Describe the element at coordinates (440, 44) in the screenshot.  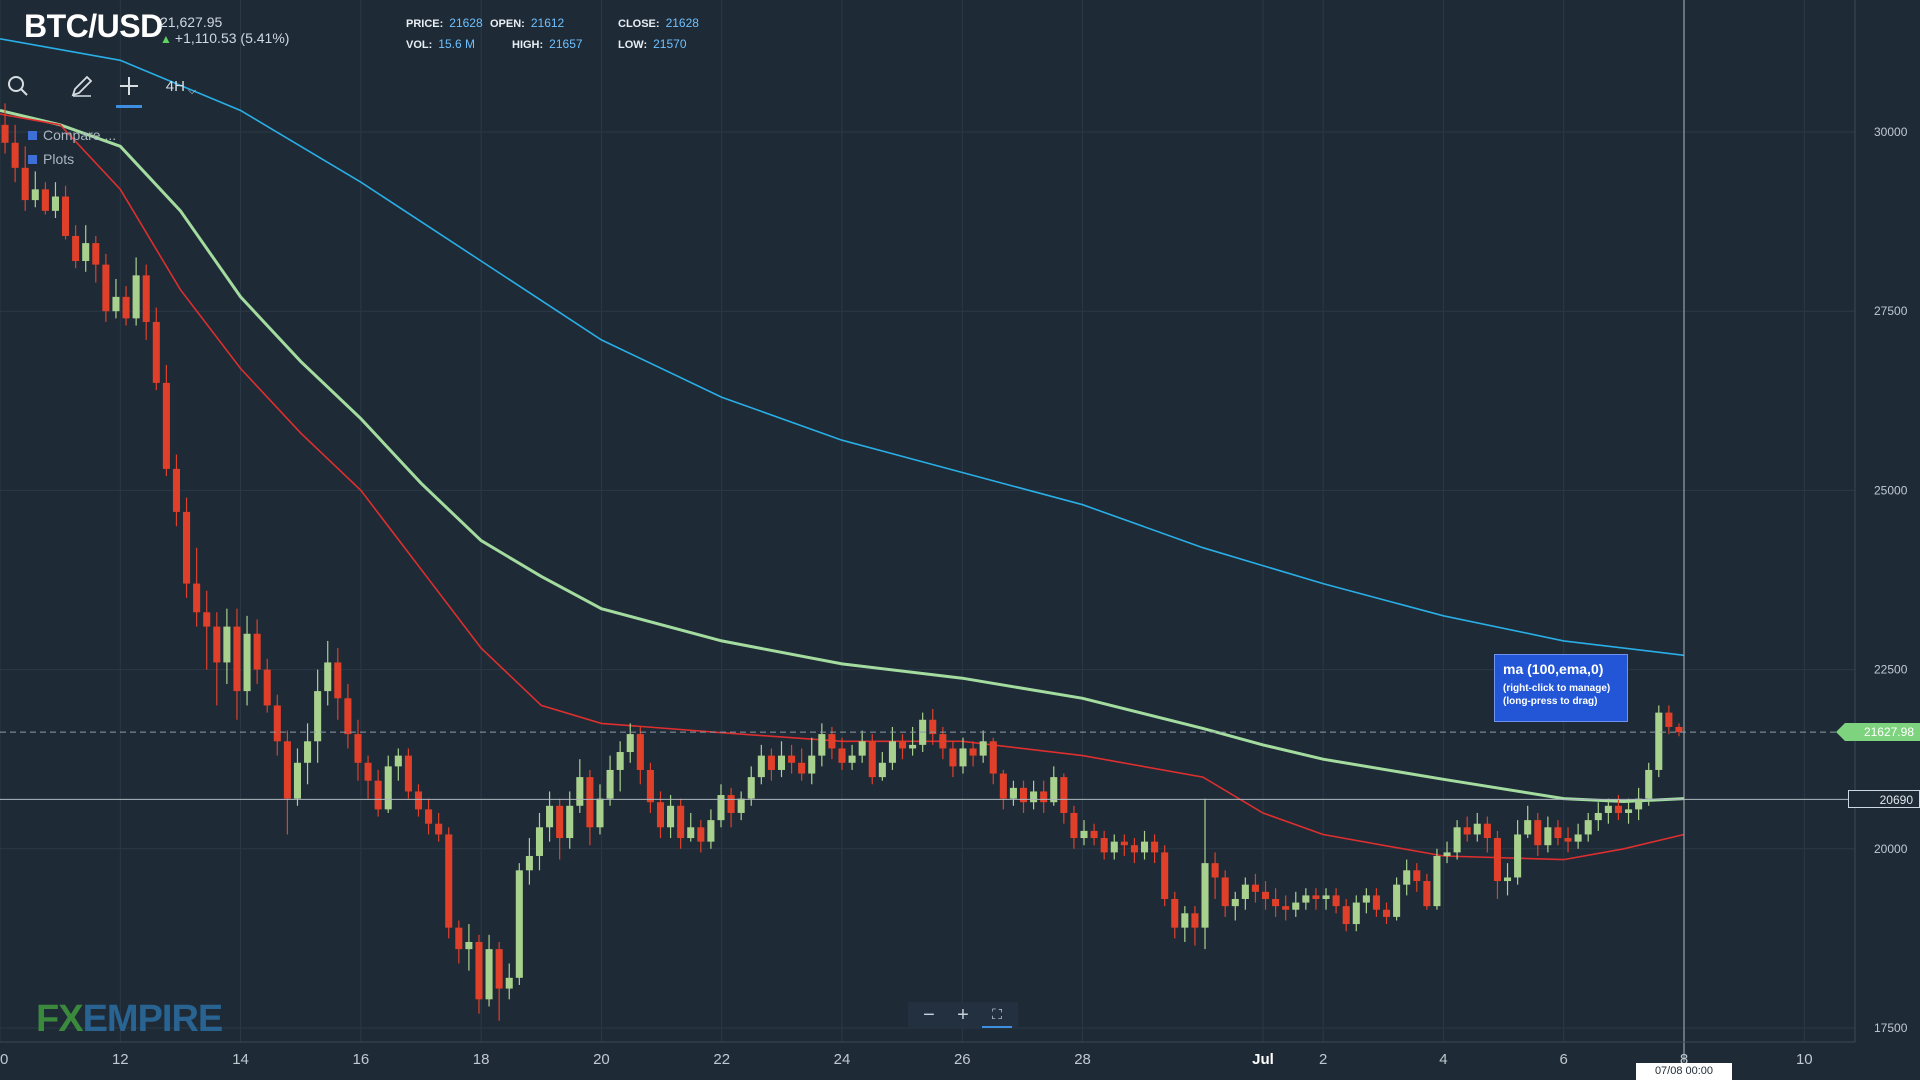
I see `ohlc-vol: VOL: 15.6 M` at that location.